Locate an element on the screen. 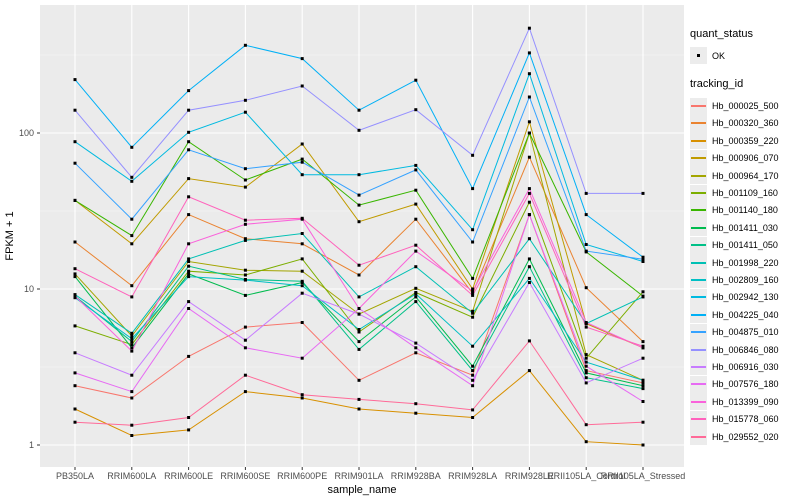  legend-title-tracking-id: tracking_id is located at coordinates (717, 84).